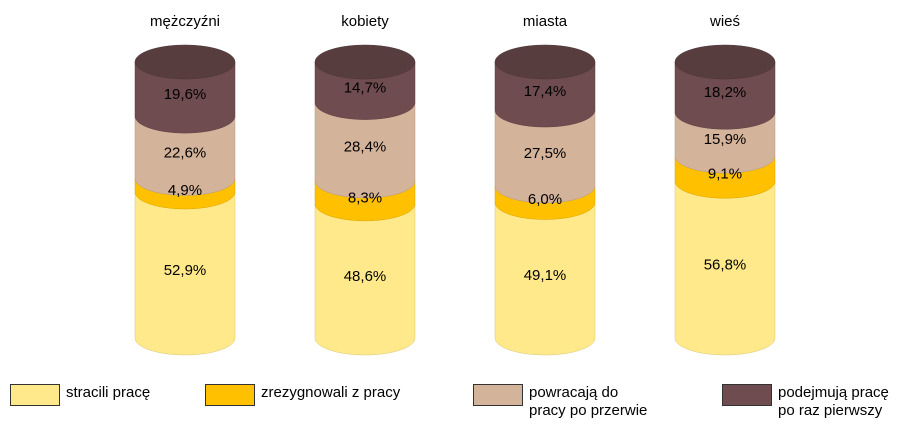 Image resolution: width=917 pixels, height=428 pixels. What do you see at coordinates (108, 392) in the screenshot?
I see `legend-label: stracili pracę` at bounding box center [108, 392].